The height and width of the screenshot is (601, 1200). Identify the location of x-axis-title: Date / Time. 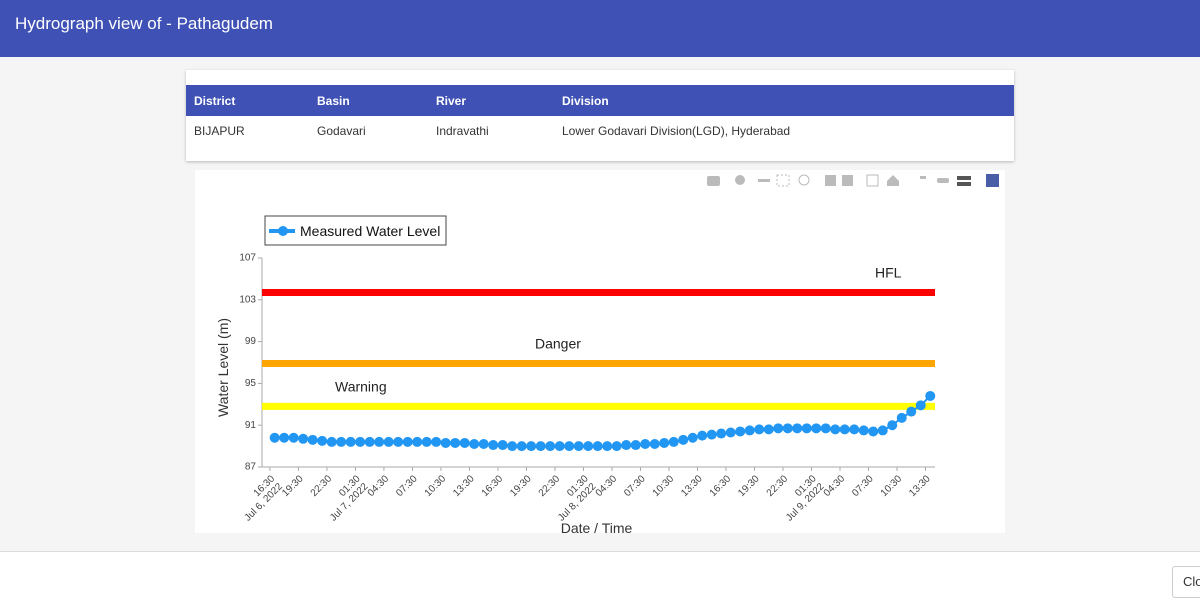
(597, 526).